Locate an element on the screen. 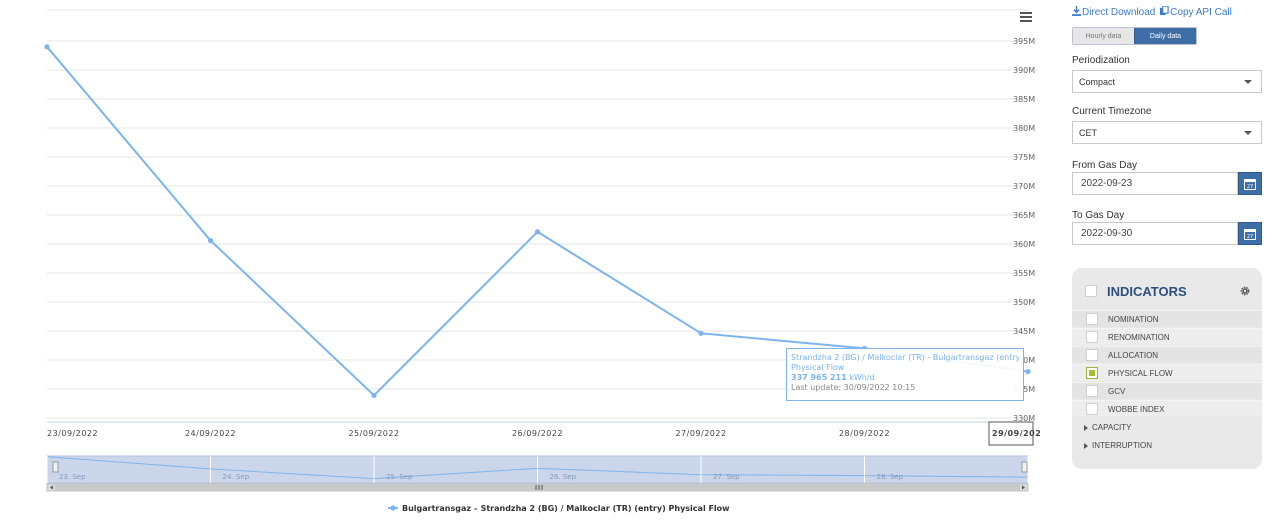  indicator-label: ALLOCATION is located at coordinates (1133, 355).